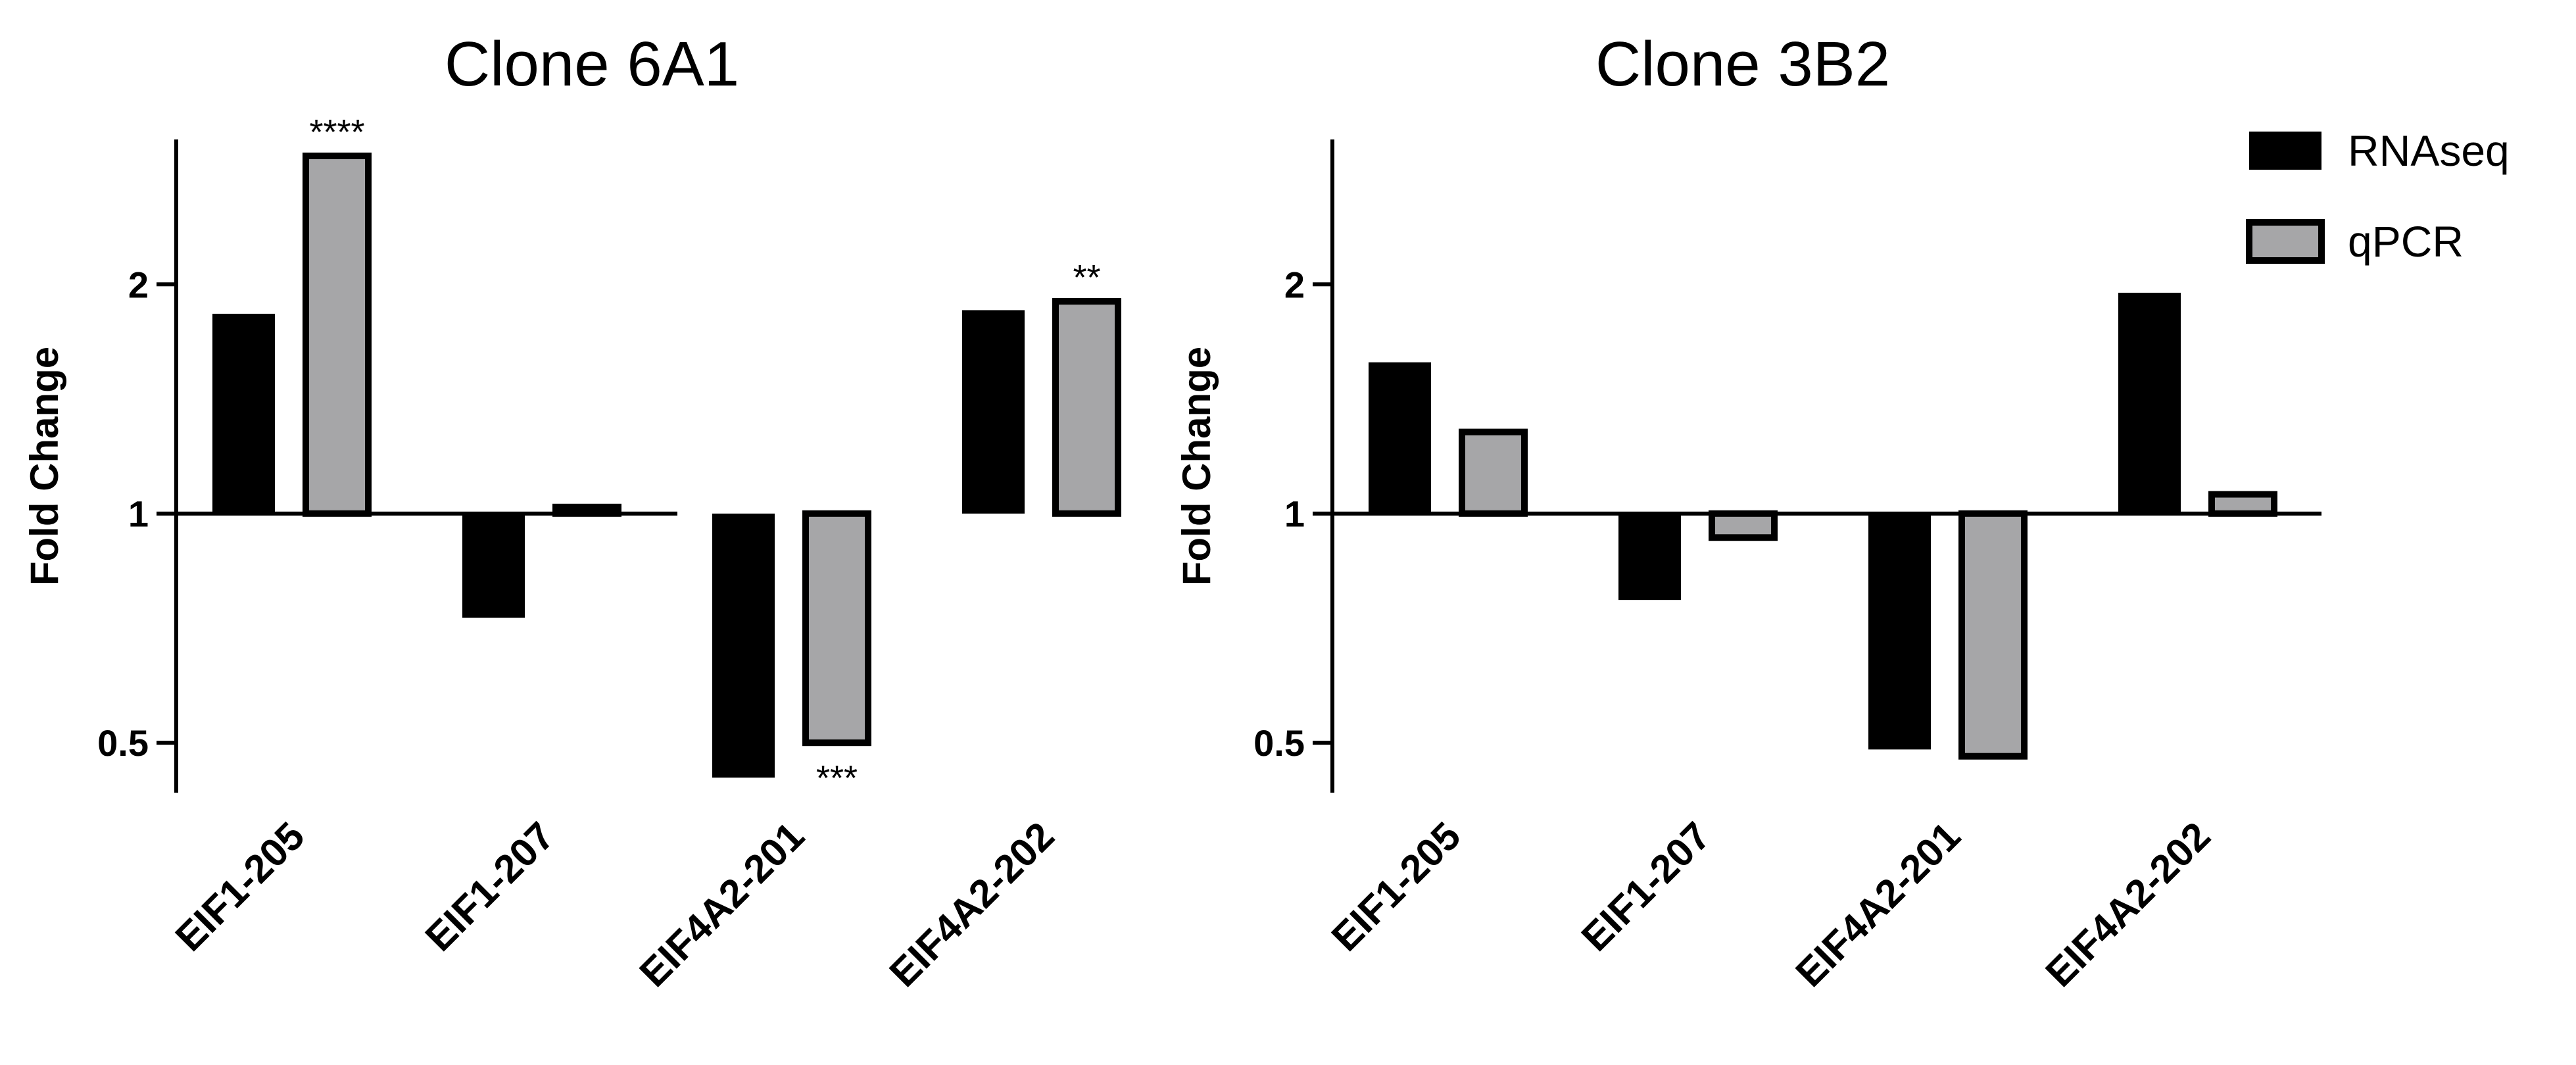 This screenshot has width=2576, height=1065. I want to click on legend-label-qpcr: qPCR, so click(2406, 241).